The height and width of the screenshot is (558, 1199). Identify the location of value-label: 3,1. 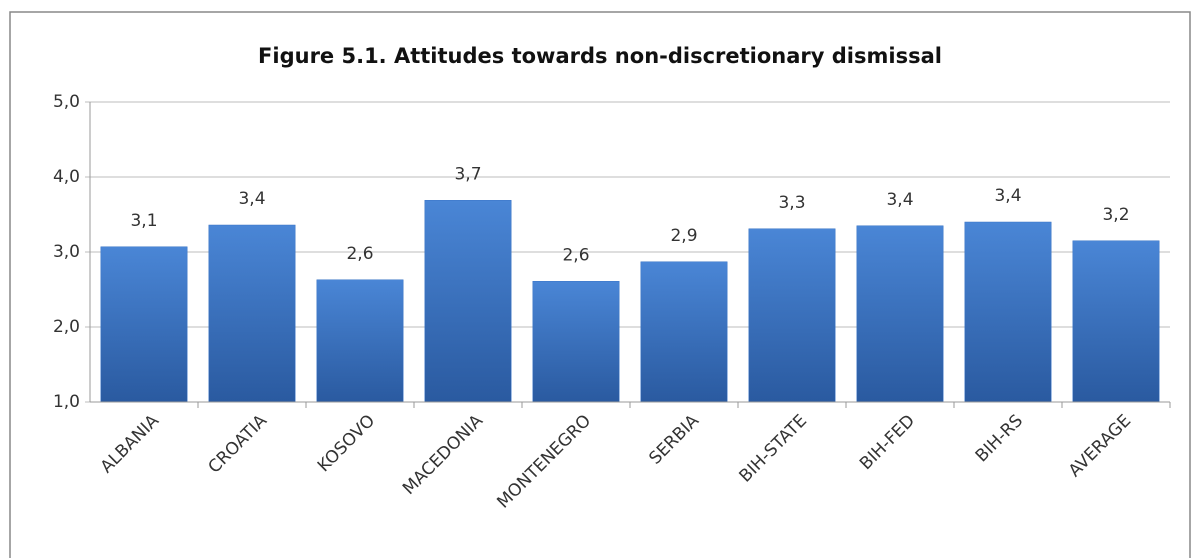
(143, 221).